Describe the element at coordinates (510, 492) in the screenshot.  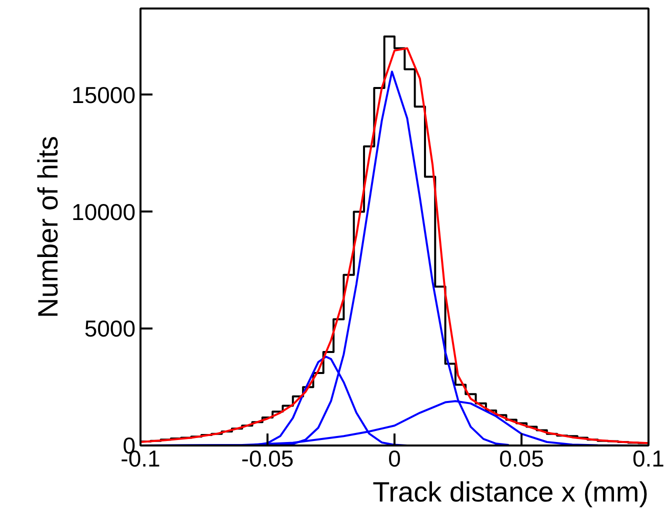
I see `x-axis-title: Track distance x (mm)` at that location.